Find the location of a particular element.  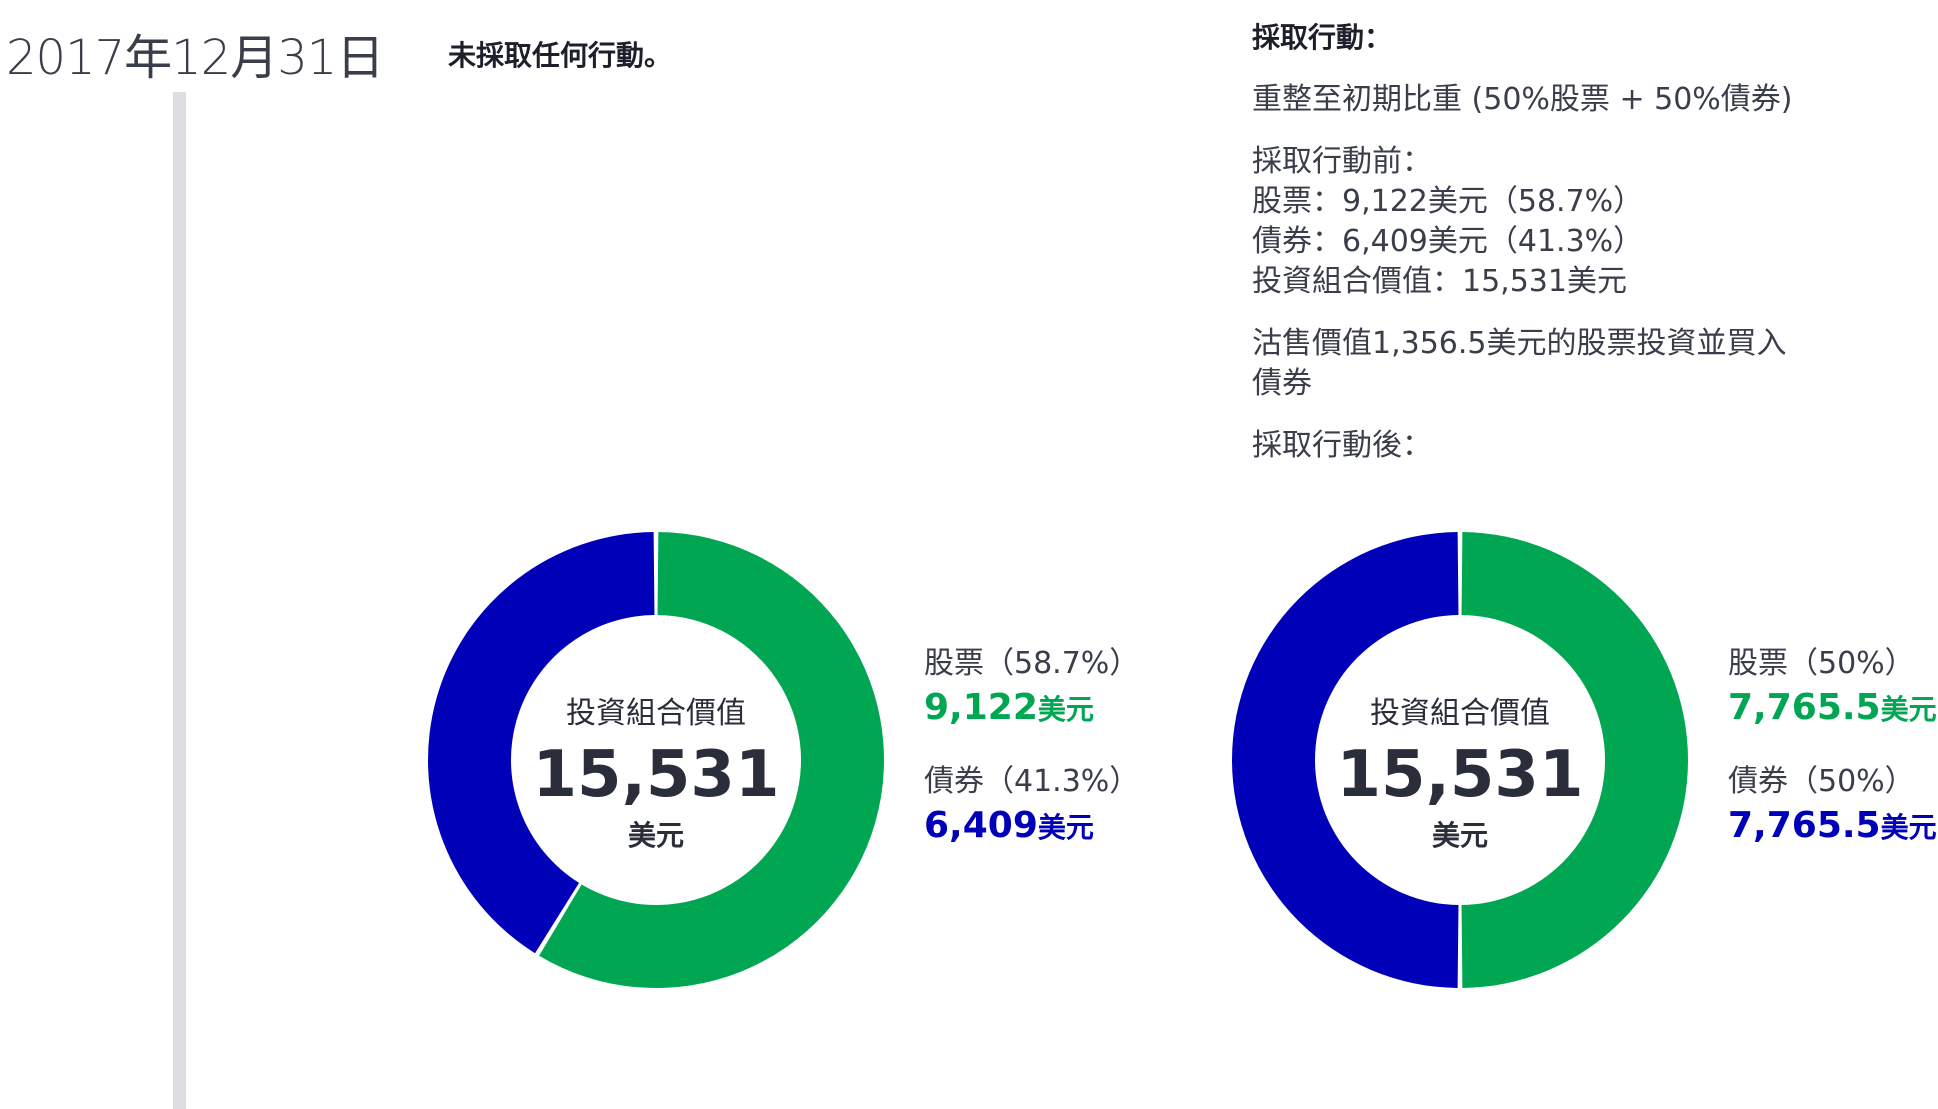

sell-line-1: 沽售價值1,356.5美元的股票投資並買入 is located at coordinates (1519, 343).